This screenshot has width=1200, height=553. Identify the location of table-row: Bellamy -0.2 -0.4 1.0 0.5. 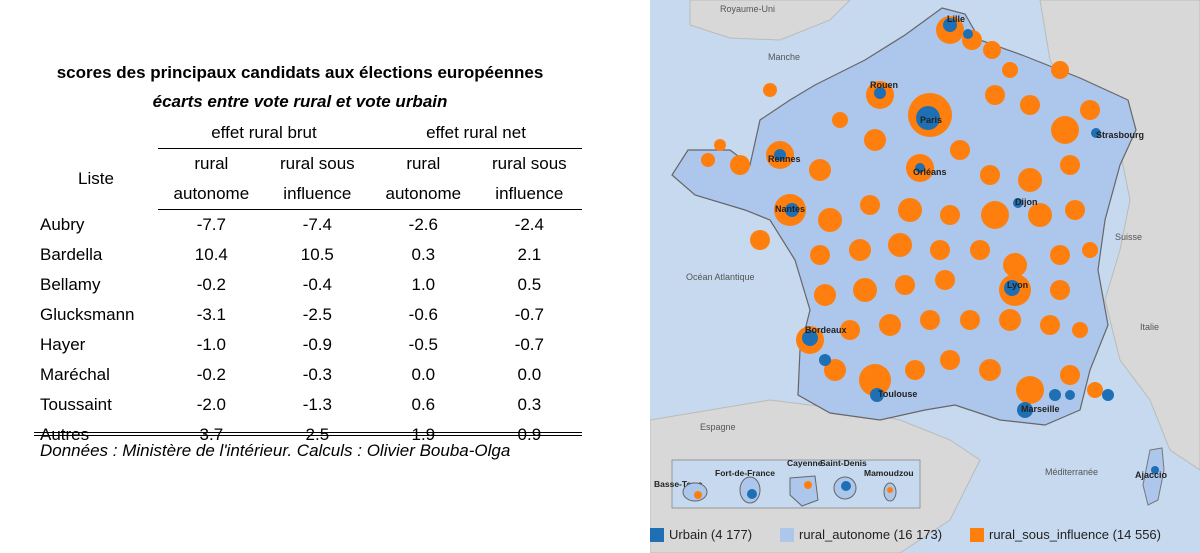
(308, 285).